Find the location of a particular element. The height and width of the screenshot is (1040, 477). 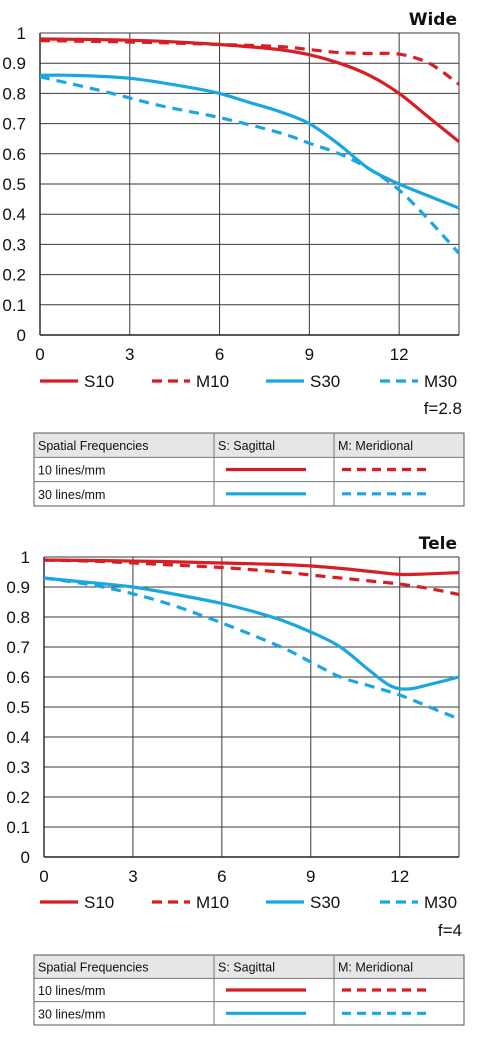

chart-title: Wide is located at coordinates (433, 20).